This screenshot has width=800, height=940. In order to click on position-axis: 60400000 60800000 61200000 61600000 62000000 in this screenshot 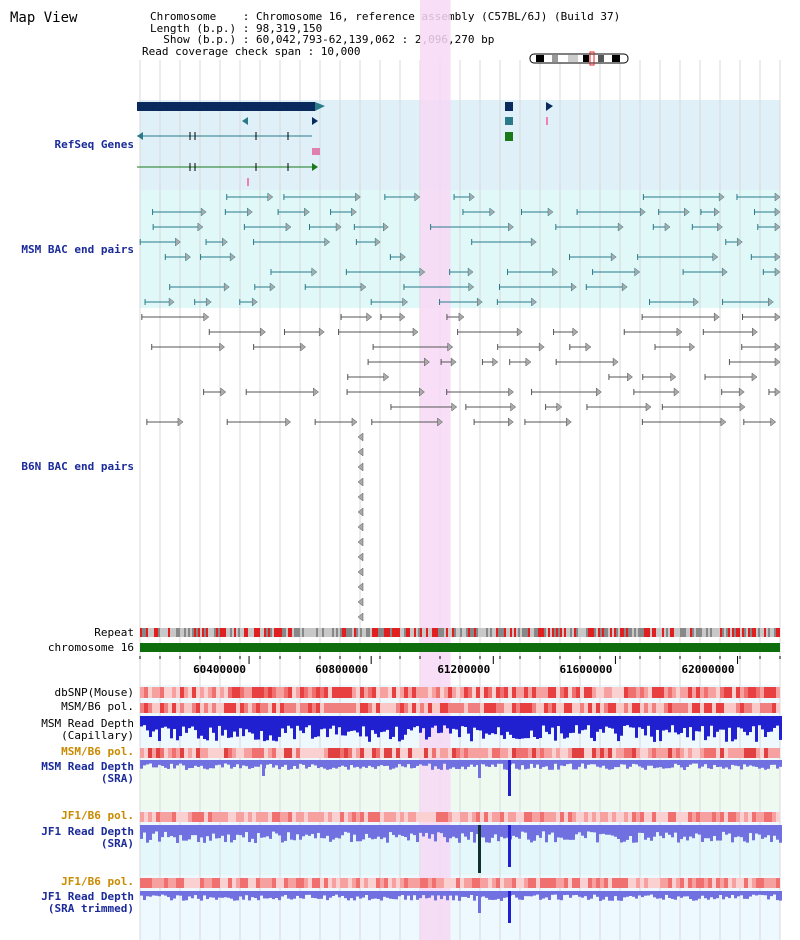, I will do `click(460, 666)`.